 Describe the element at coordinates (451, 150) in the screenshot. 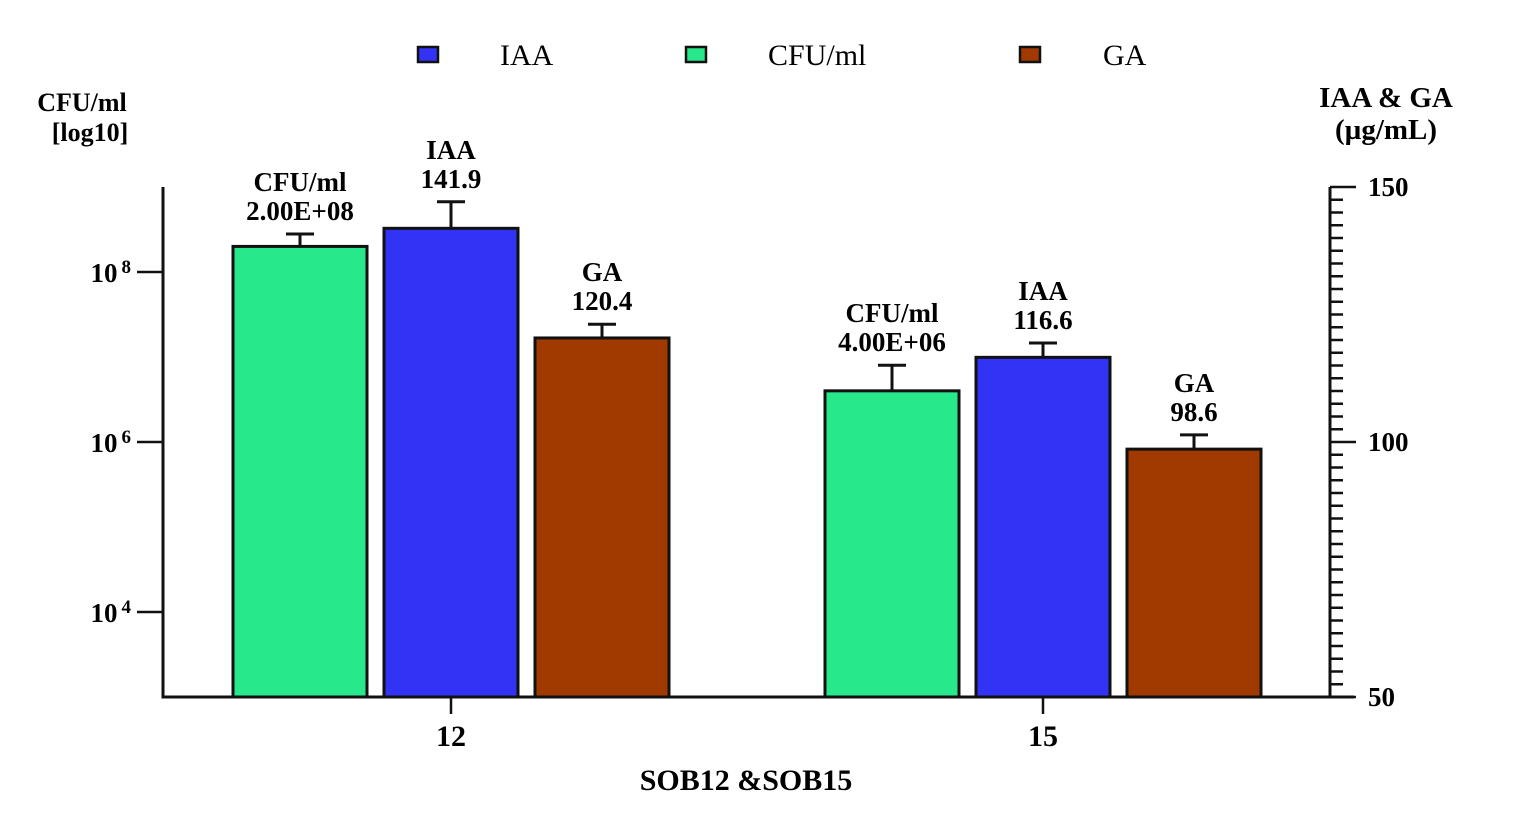

I see `data-label-name-iaa-12: IAA` at that location.